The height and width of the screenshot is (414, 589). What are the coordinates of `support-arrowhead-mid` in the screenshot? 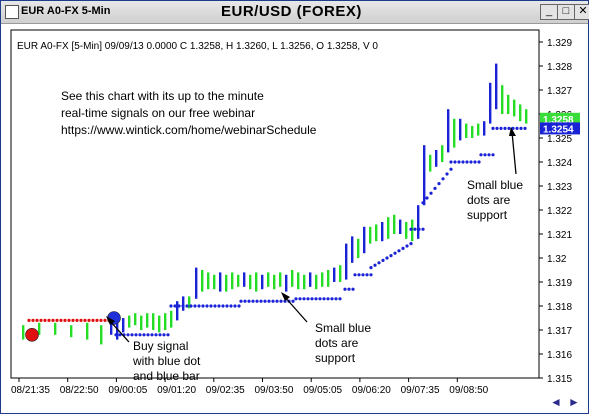 It's located at (285, 296).